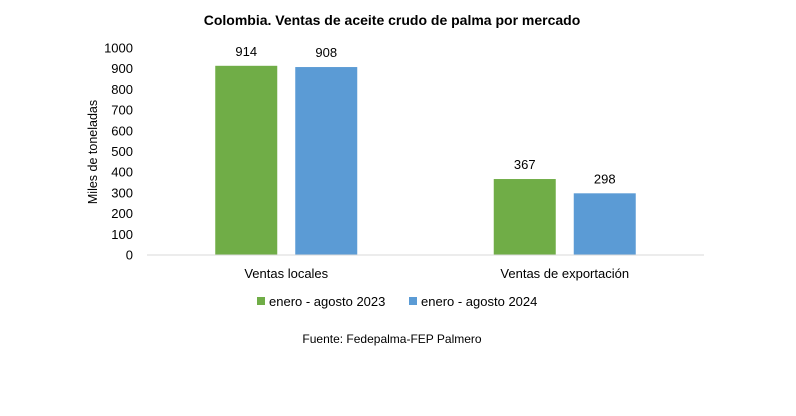 This screenshot has height=416, width=796. What do you see at coordinates (129, 255) in the screenshot?
I see `y-tick-label: 0` at bounding box center [129, 255].